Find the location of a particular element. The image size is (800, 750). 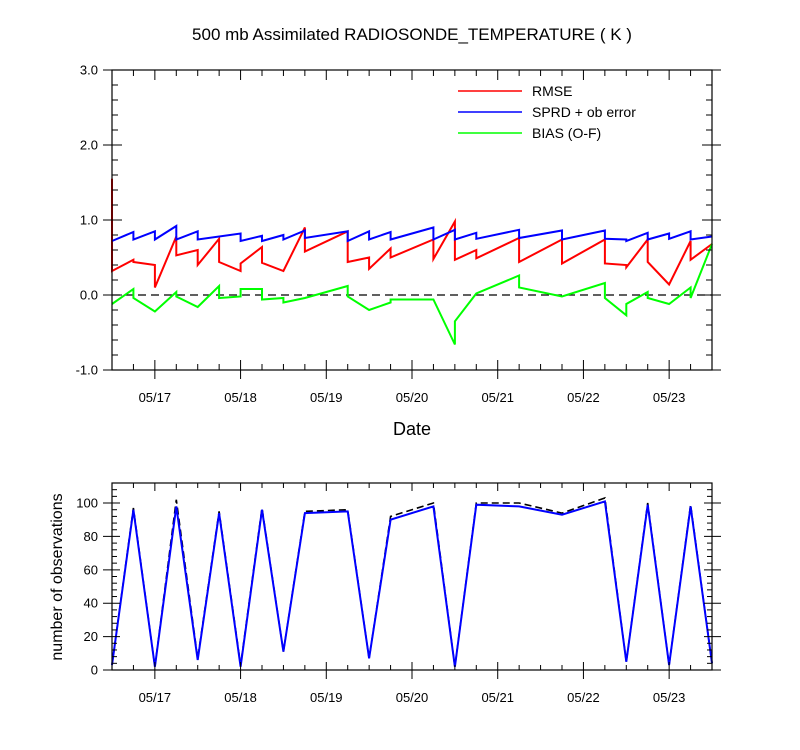

series-sprd-ob-error is located at coordinates (412, 233).